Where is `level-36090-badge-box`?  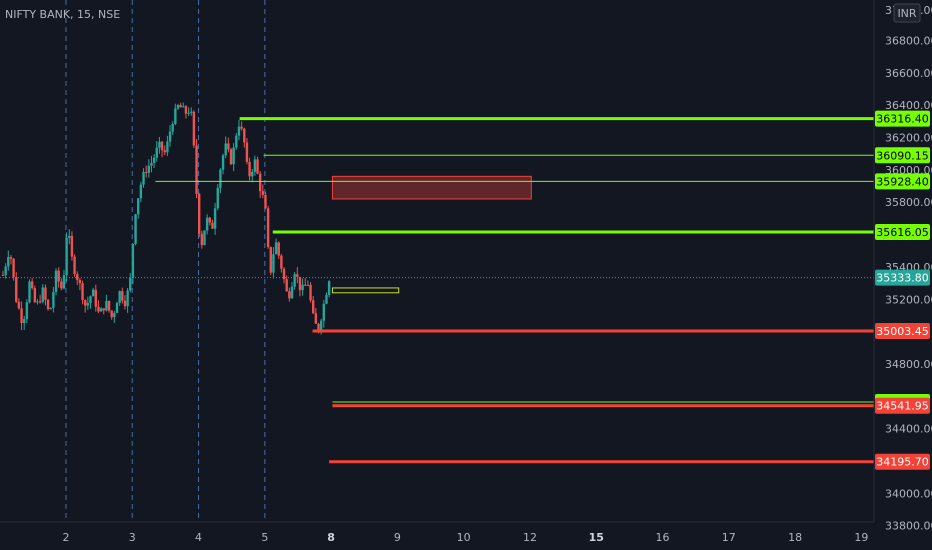 level-36090-badge-box is located at coordinates (902, 155).